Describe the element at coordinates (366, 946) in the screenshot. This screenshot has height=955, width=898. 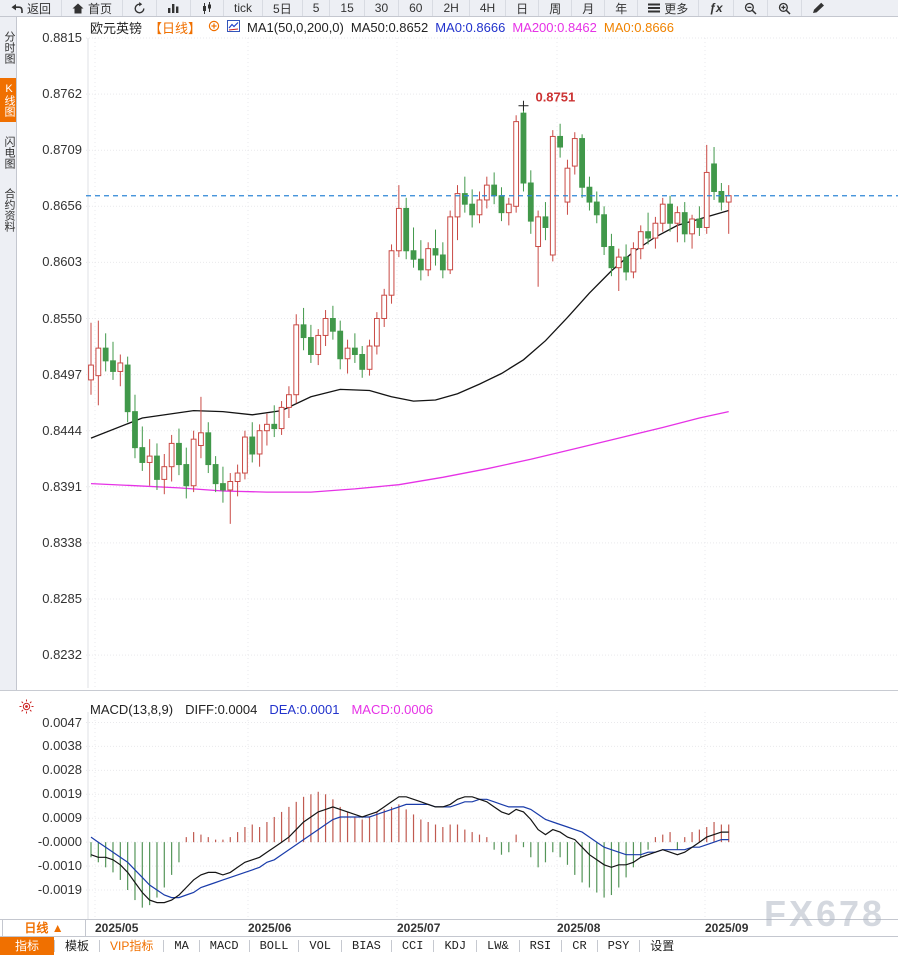
I see `indicator-BIAS: BIAS` at that location.